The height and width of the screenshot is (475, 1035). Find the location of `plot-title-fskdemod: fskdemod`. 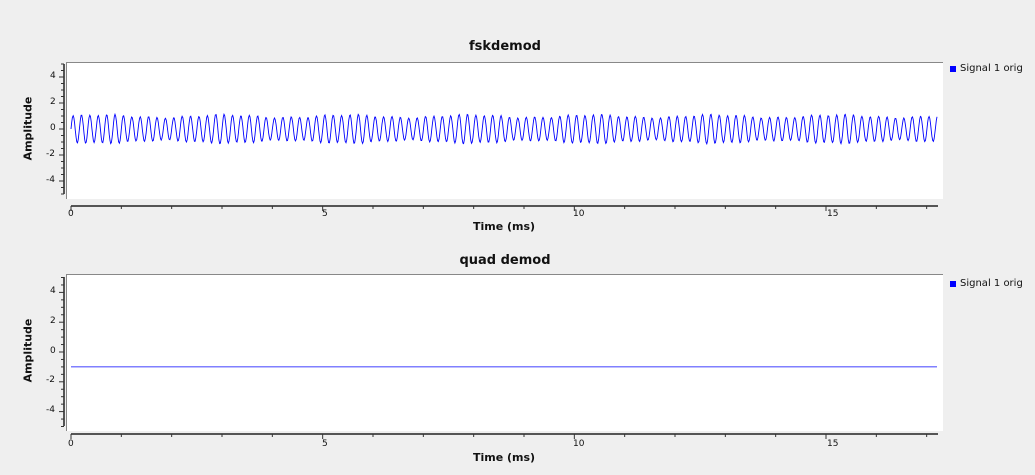

plot-title-fskdemod: fskdemod is located at coordinates (505, 46).